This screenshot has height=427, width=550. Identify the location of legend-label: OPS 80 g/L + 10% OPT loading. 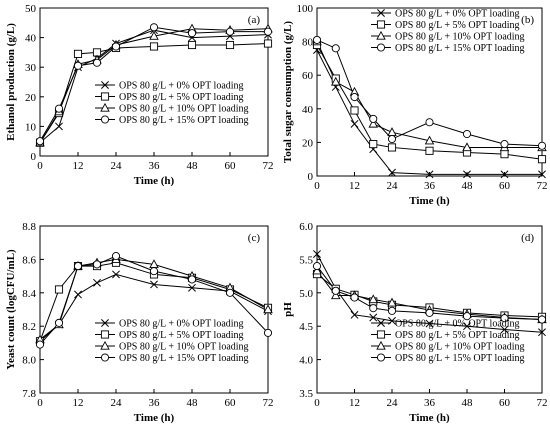
(460, 347).